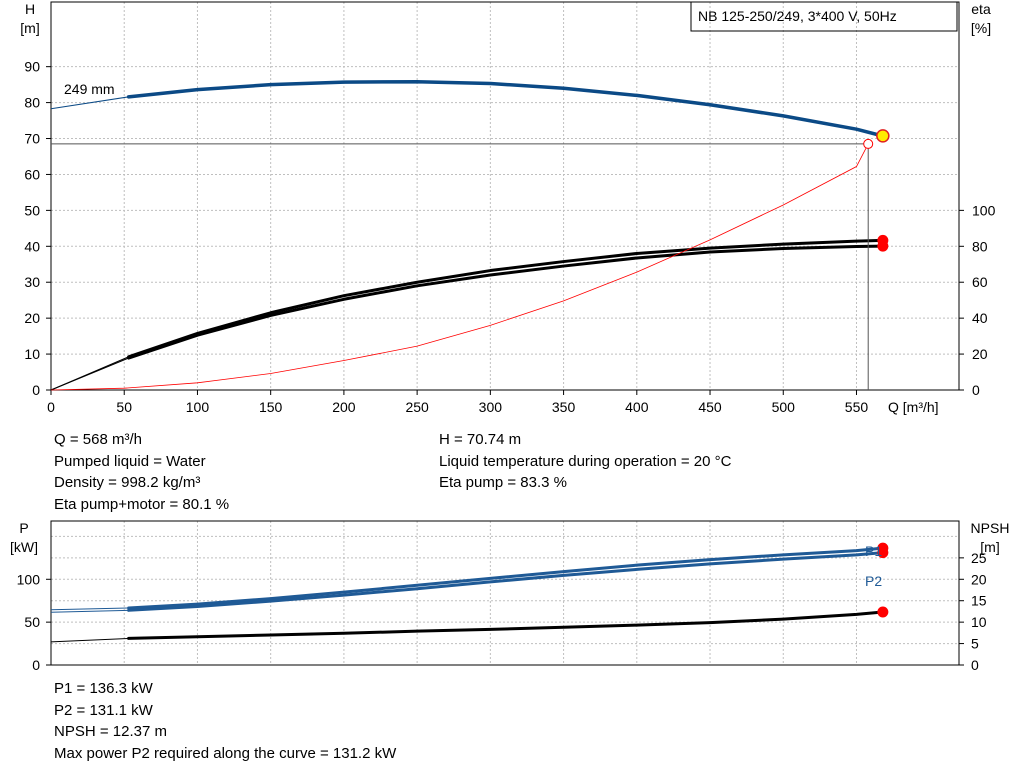 The height and width of the screenshot is (781, 1024). What do you see at coordinates (417, 407) in the screenshot?
I see `x-tick-label: 250` at bounding box center [417, 407].